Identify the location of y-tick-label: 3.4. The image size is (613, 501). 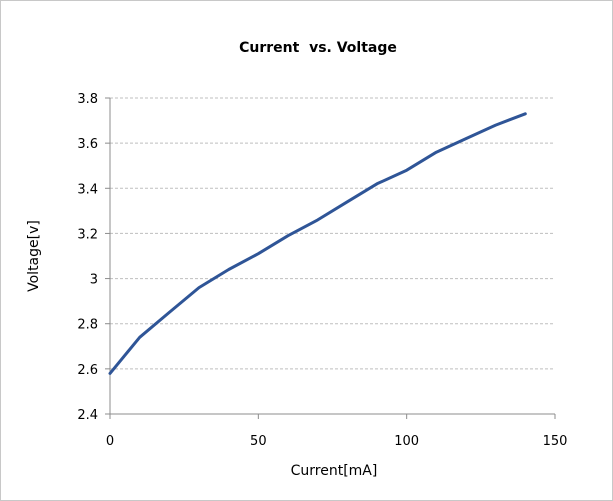
(87, 189).